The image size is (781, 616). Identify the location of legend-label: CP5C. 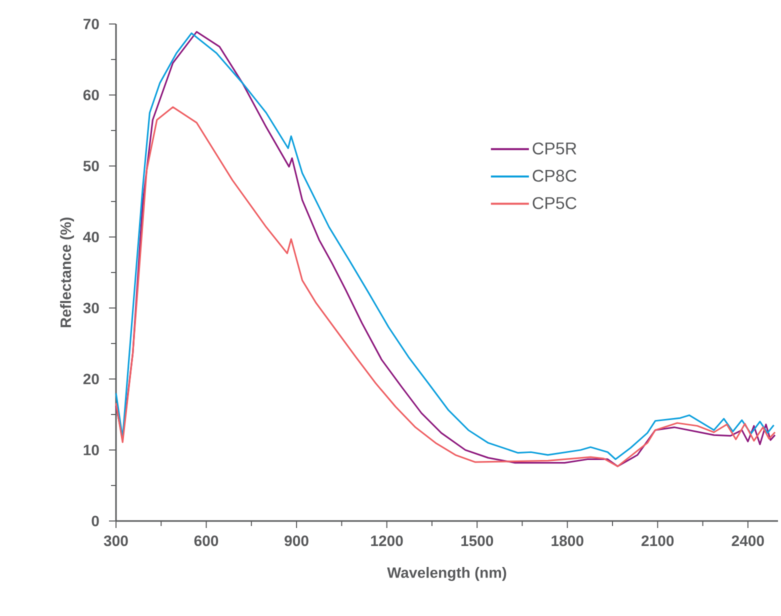
(554, 203).